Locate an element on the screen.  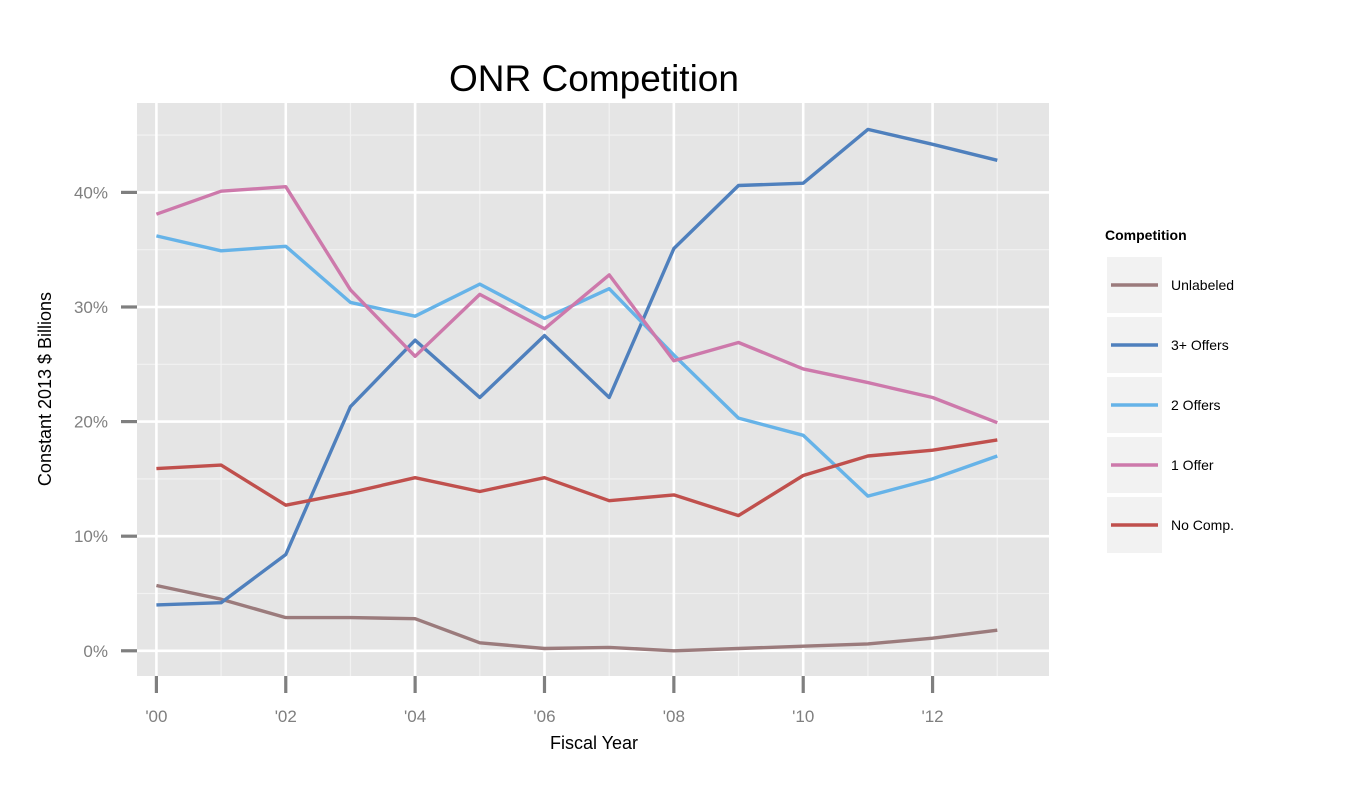
x-tick-label: '00 is located at coordinates (156, 716).